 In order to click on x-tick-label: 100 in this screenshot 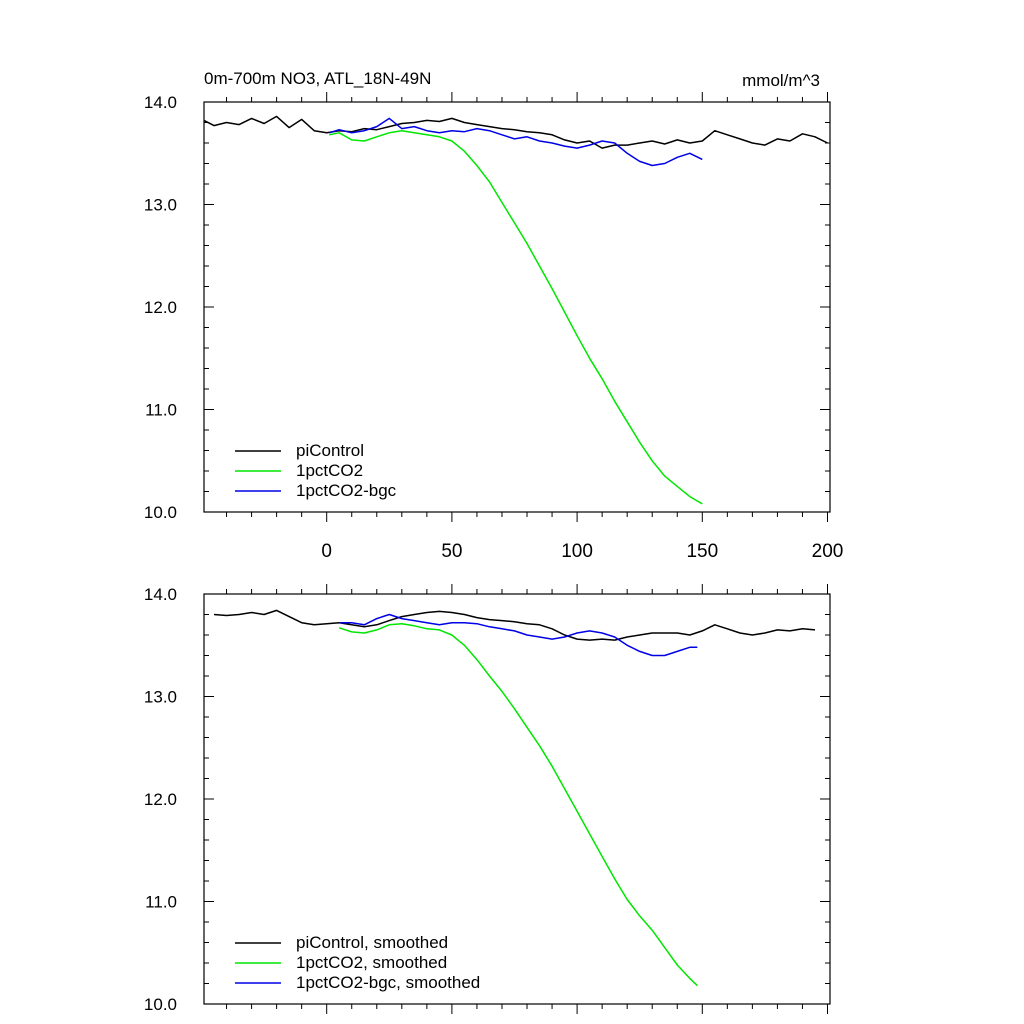, I will do `click(577, 551)`.